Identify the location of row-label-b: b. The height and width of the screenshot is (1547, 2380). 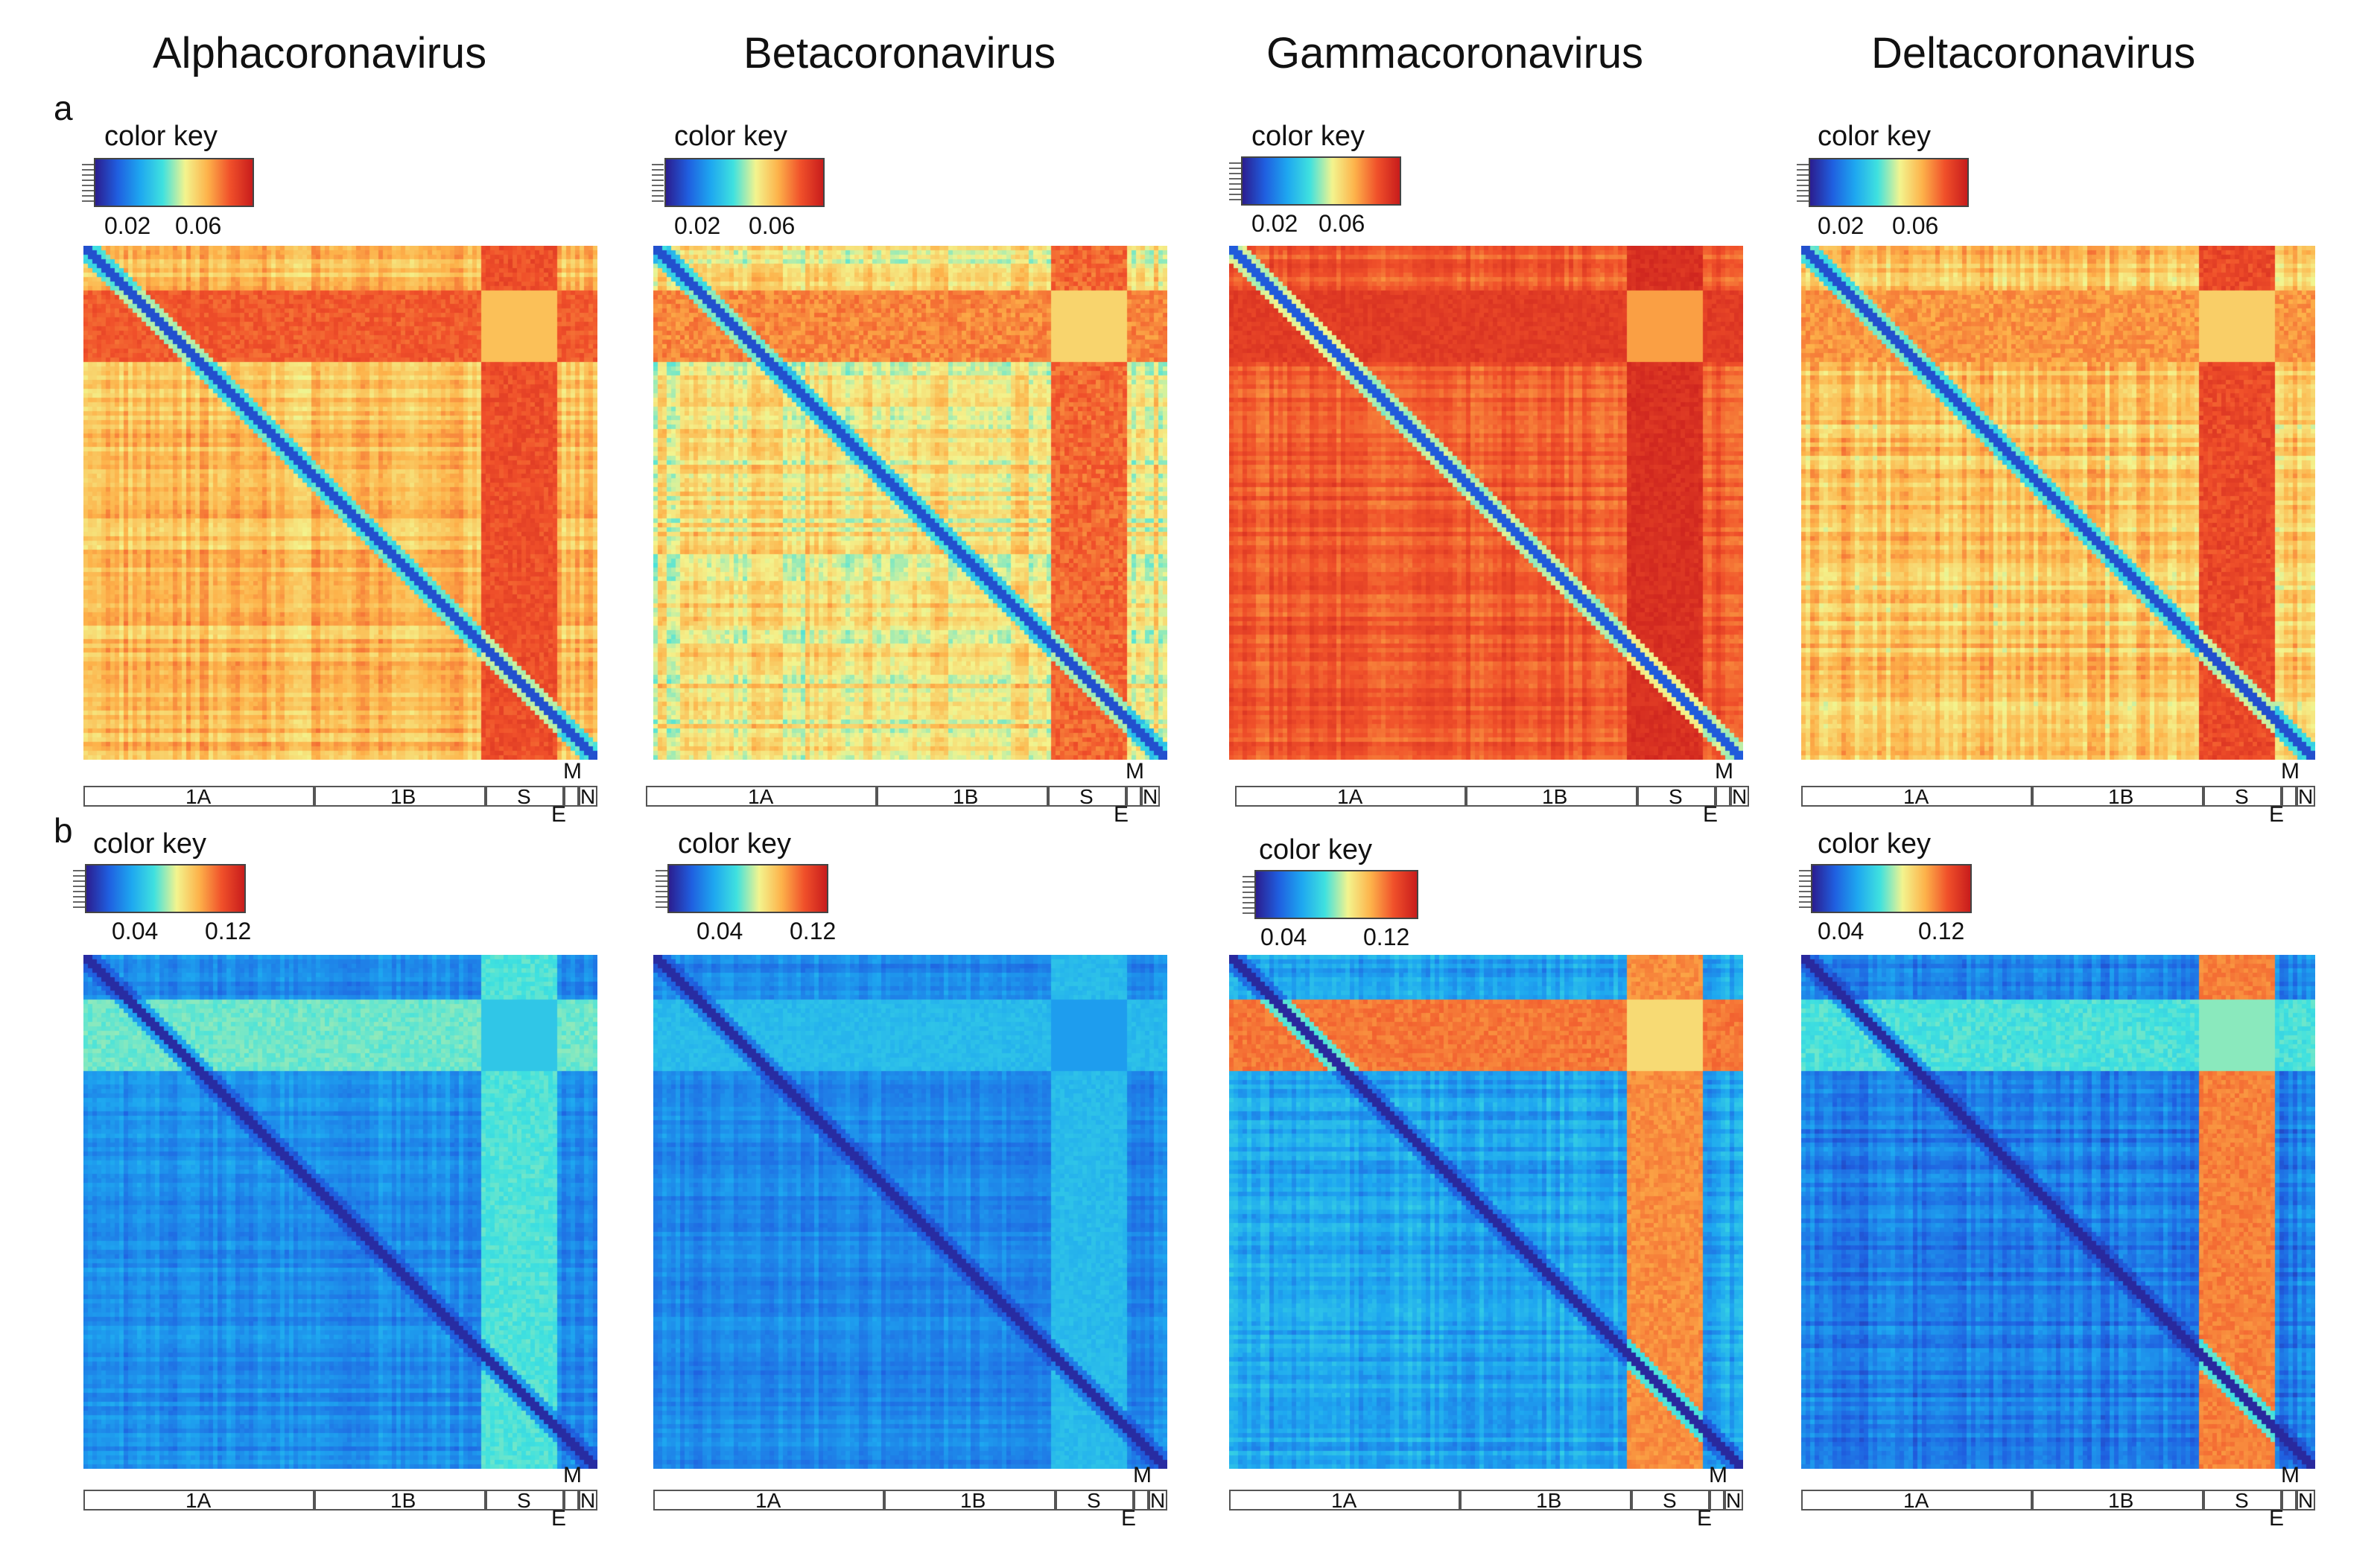
(63, 830).